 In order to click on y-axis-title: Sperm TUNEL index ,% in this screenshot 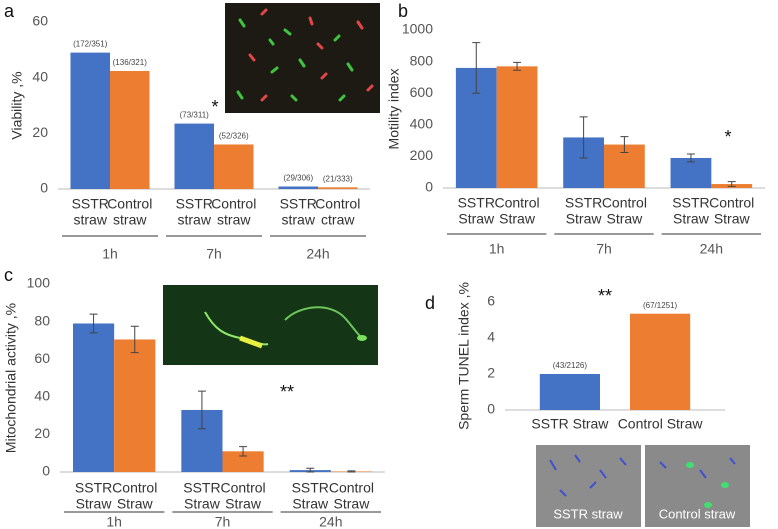, I will do `click(464, 356)`.